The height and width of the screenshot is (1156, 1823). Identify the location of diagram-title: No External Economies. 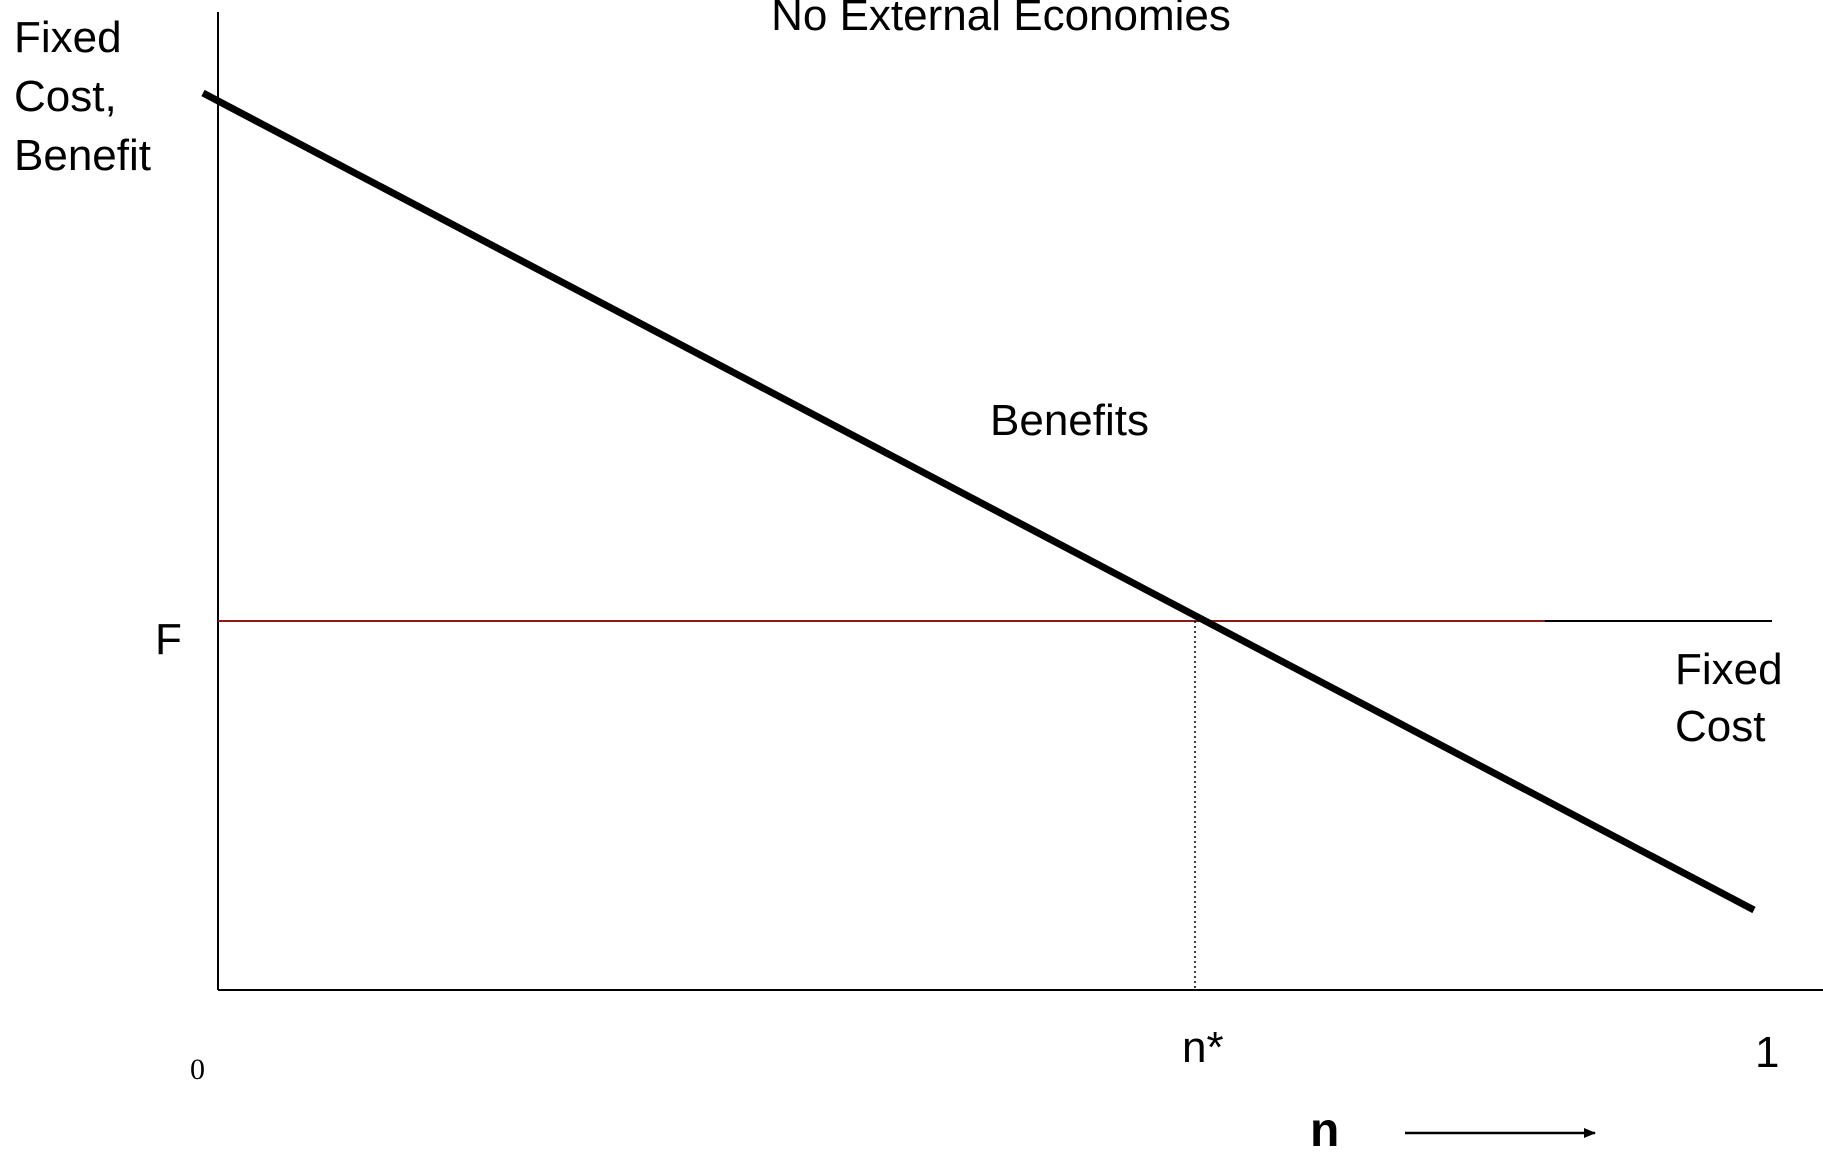
(1001, 20).